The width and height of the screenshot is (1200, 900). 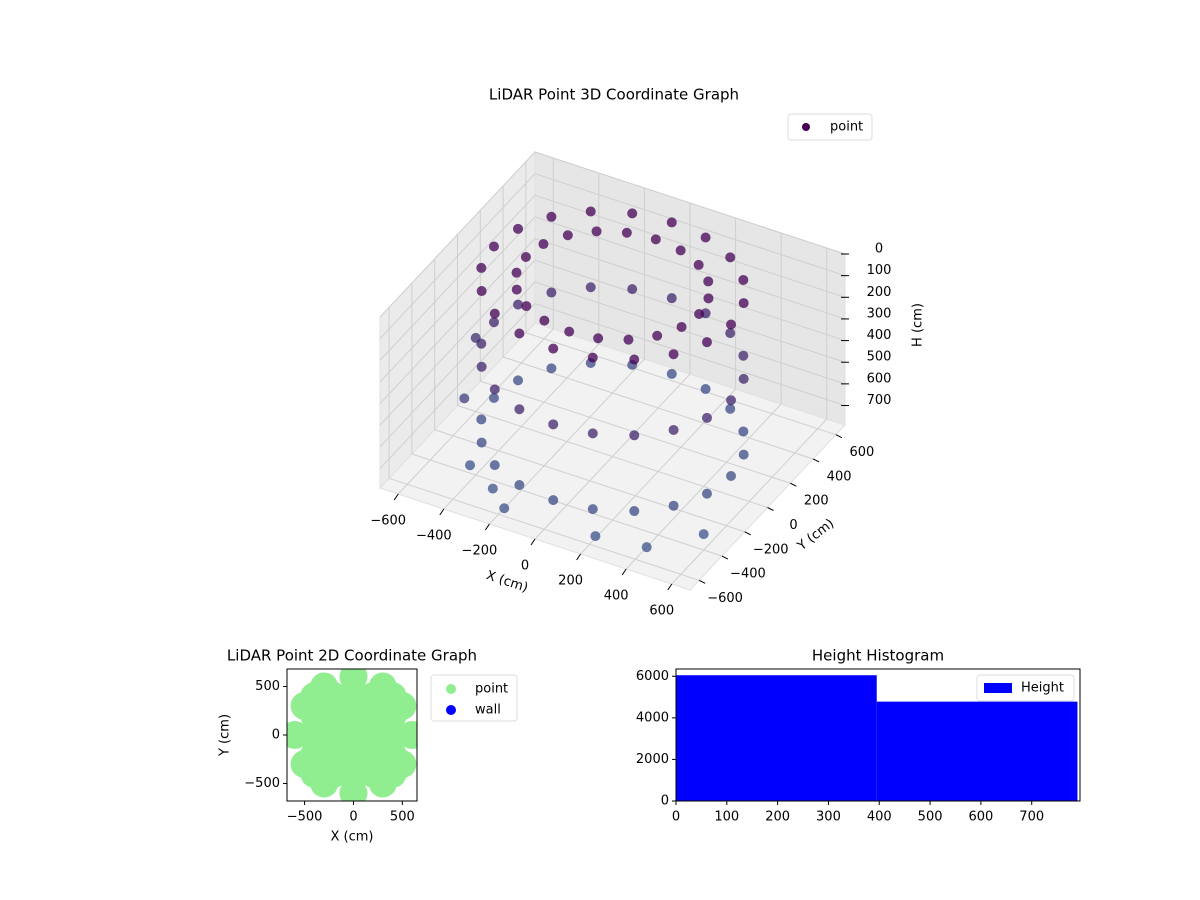 I want to click on chart-title: LiDAR Point 3D Coordinate Graph, so click(x=614, y=95).